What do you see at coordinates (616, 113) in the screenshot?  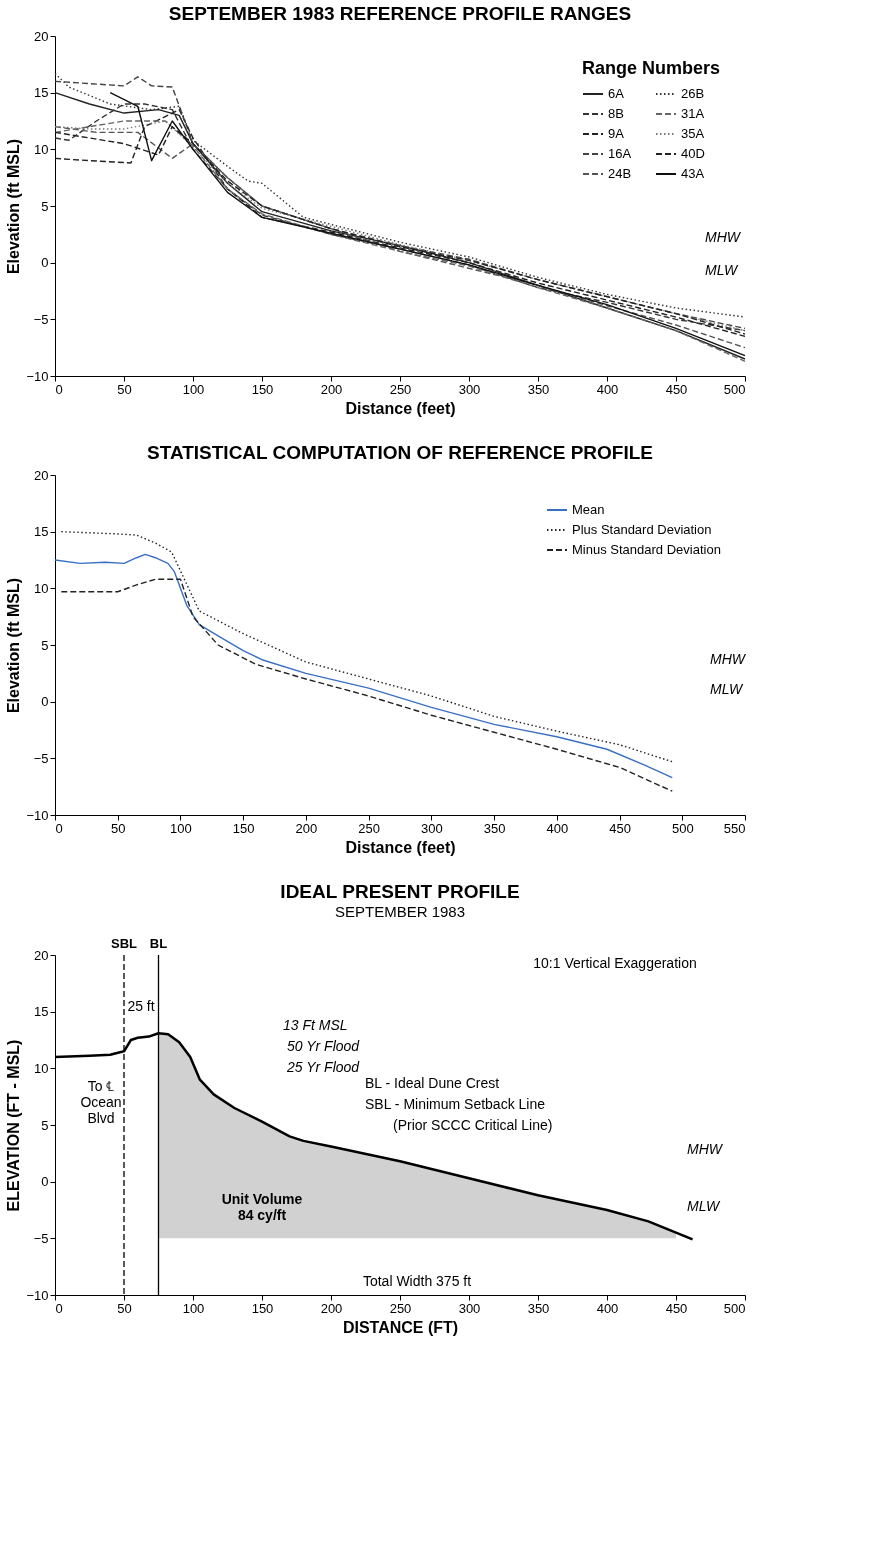 I see `legend-label: 8B` at bounding box center [616, 113].